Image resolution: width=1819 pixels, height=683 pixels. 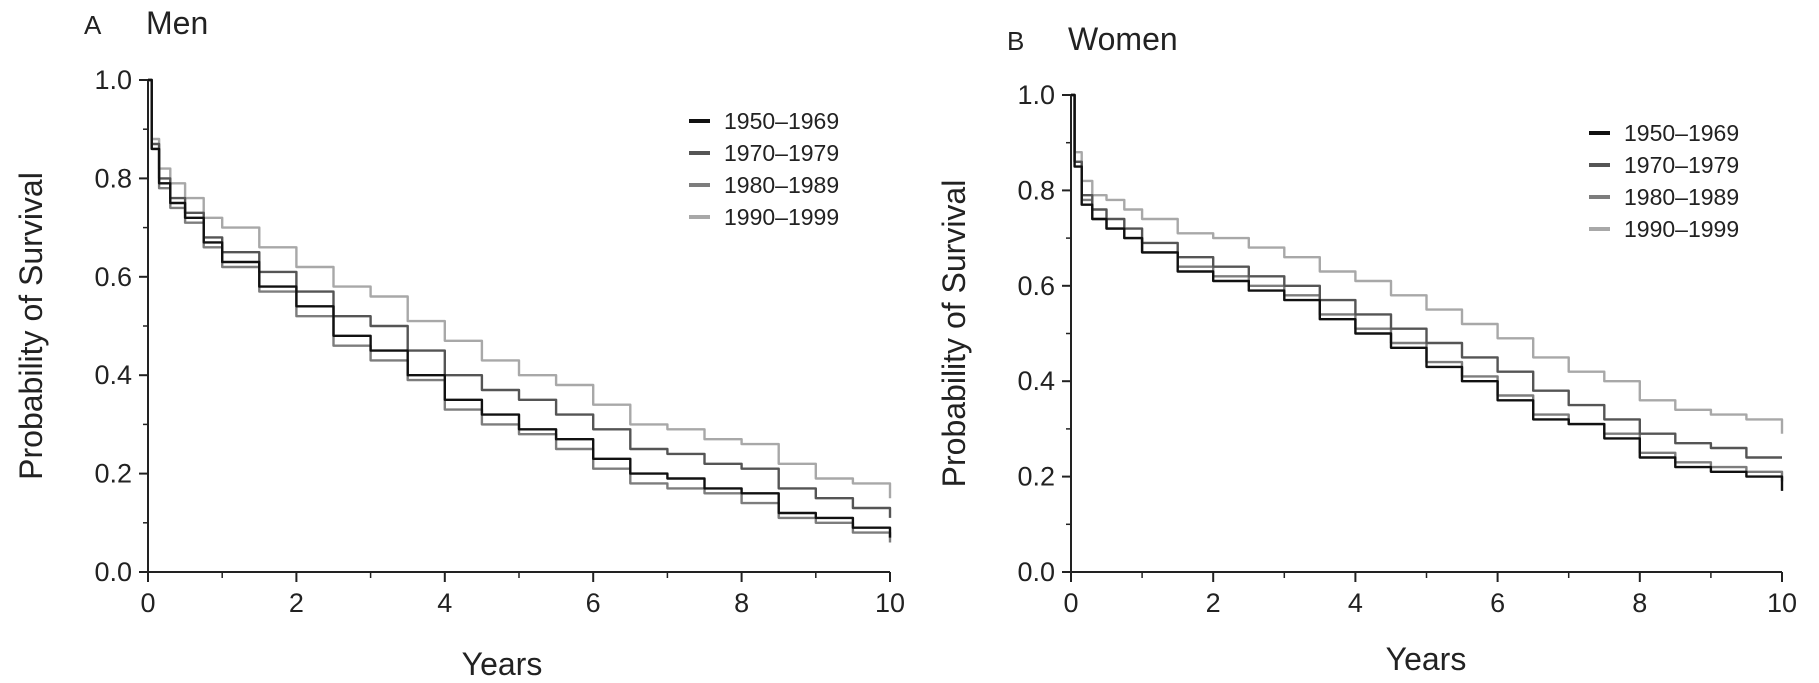 I want to click on panel-letter: B, so click(x=1015, y=41).